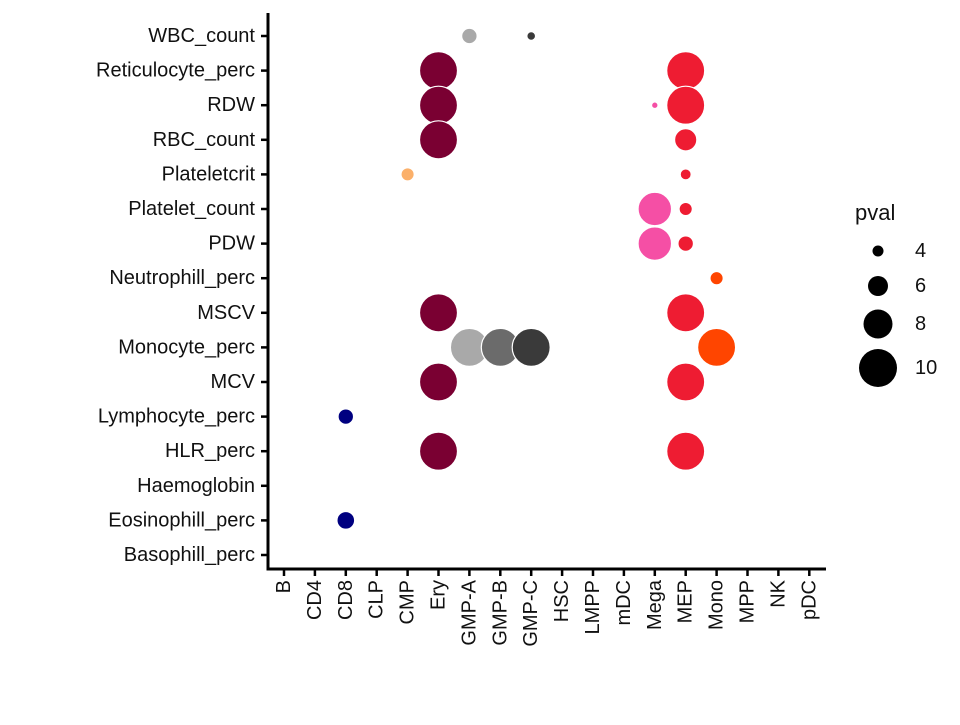 Image resolution: width=960 pixels, height=725 pixels. Describe the element at coordinates (209, 174) in the screenshot. I see `y-tick-label: Plateletcrit` at that location.